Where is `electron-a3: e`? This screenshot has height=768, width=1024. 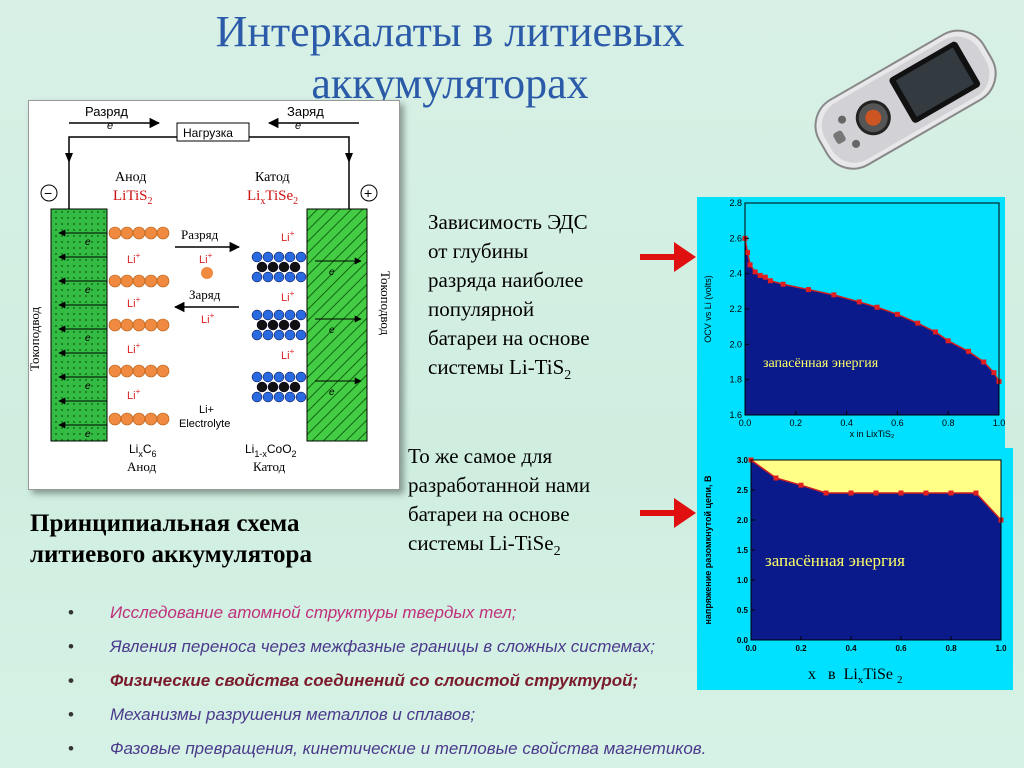 electron-a3: e is located at coordinates (88, 338).